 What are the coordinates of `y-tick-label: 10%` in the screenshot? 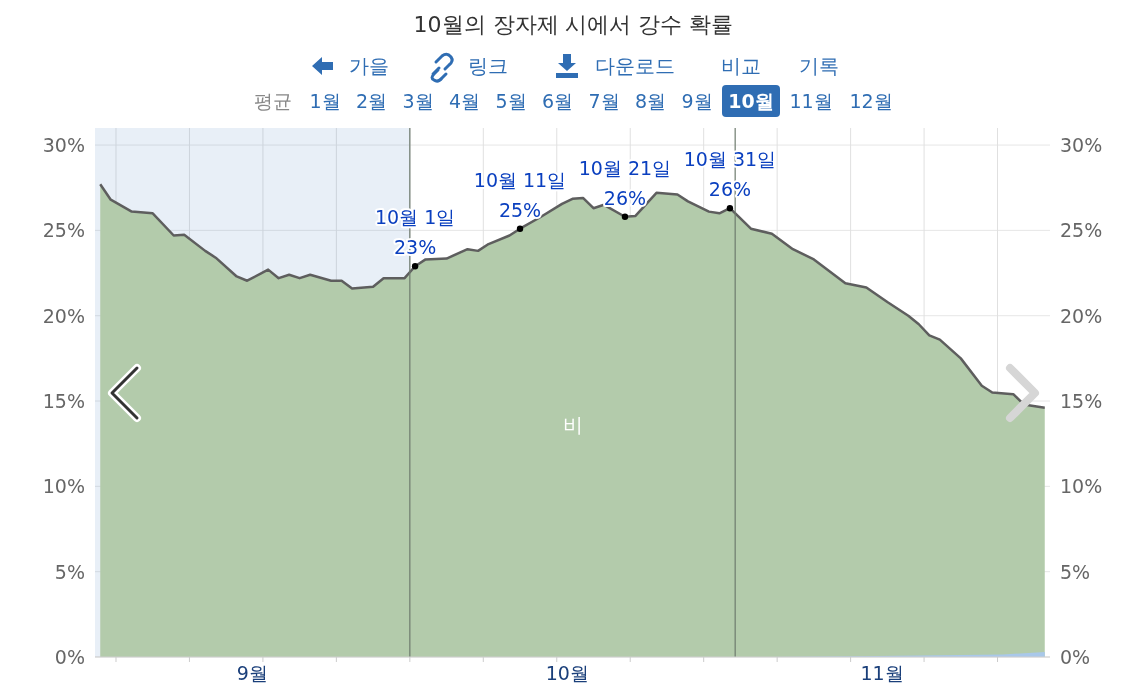 It's located at (63, 486).